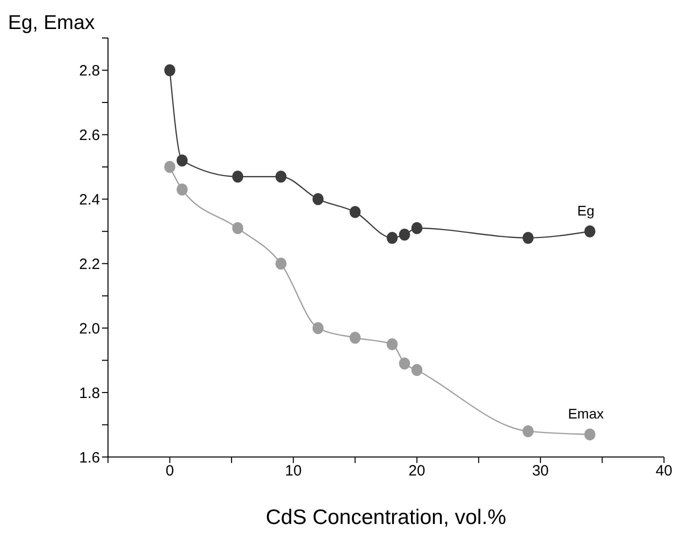  What do you see at coordinates (51, 23) in the screenshot?
I see `y-axis-title: Eg, Emax` at bounding box center [51, 23].